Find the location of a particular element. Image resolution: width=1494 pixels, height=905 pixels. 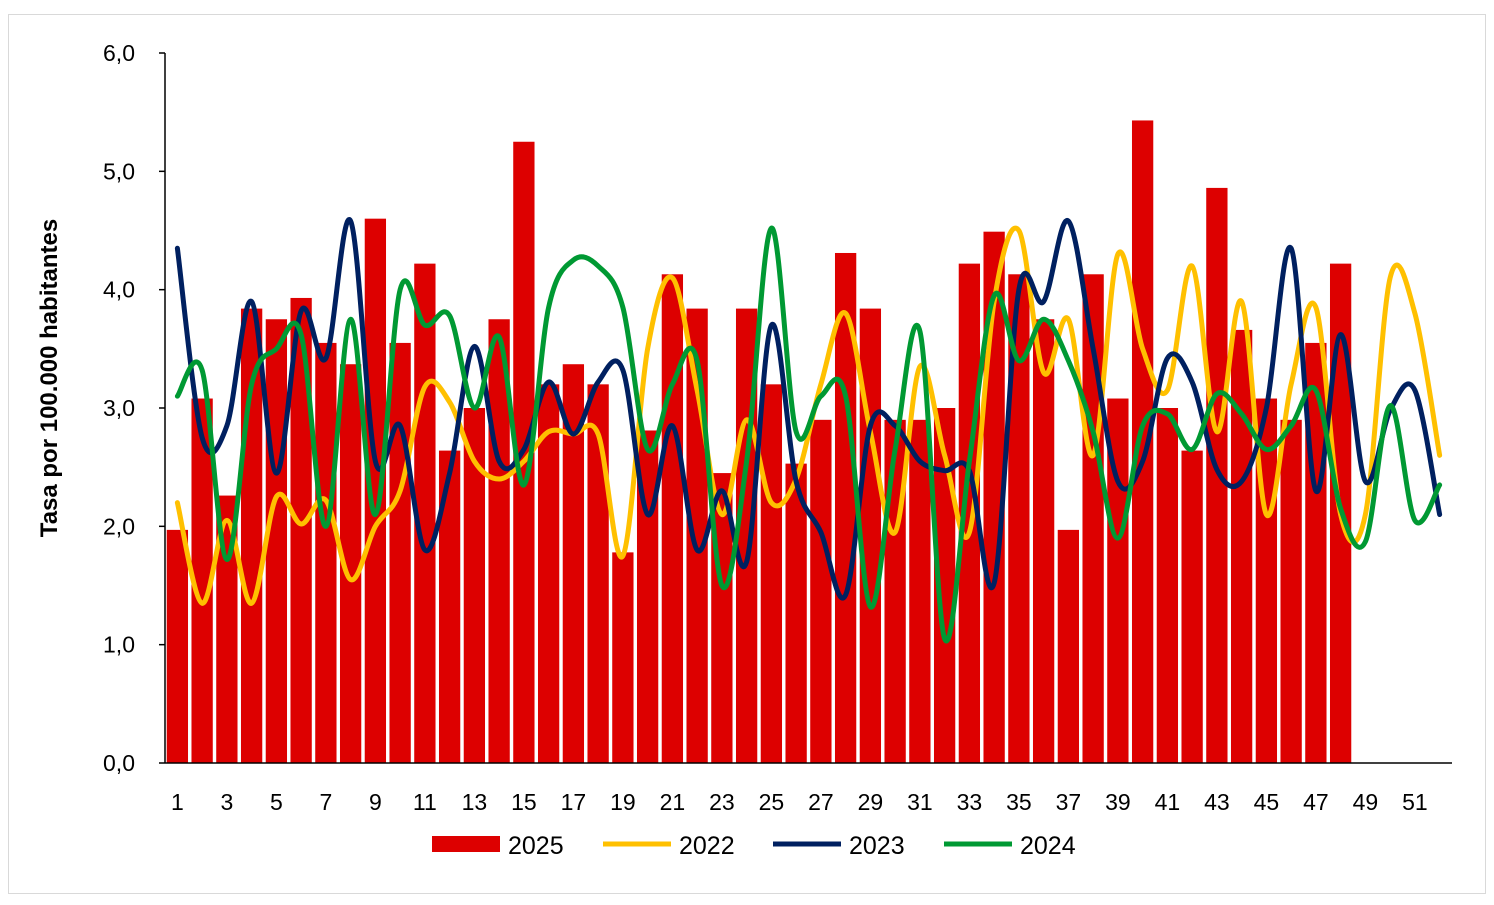

x-tick-label: 43 is located at coordinates (1217, 802).